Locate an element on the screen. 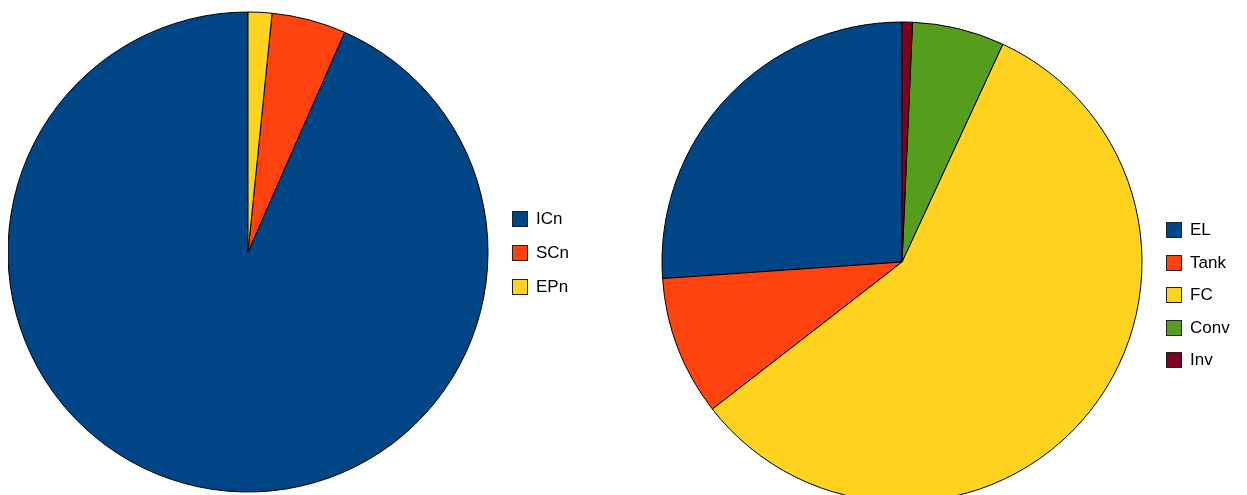  legend-label: Conv is located at coordinates (1210, 327).